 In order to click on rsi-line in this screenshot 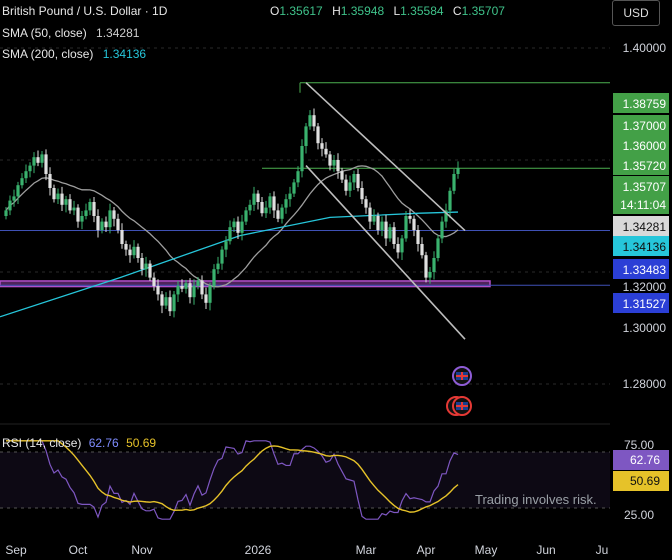, I will do `click(232, 480)`.